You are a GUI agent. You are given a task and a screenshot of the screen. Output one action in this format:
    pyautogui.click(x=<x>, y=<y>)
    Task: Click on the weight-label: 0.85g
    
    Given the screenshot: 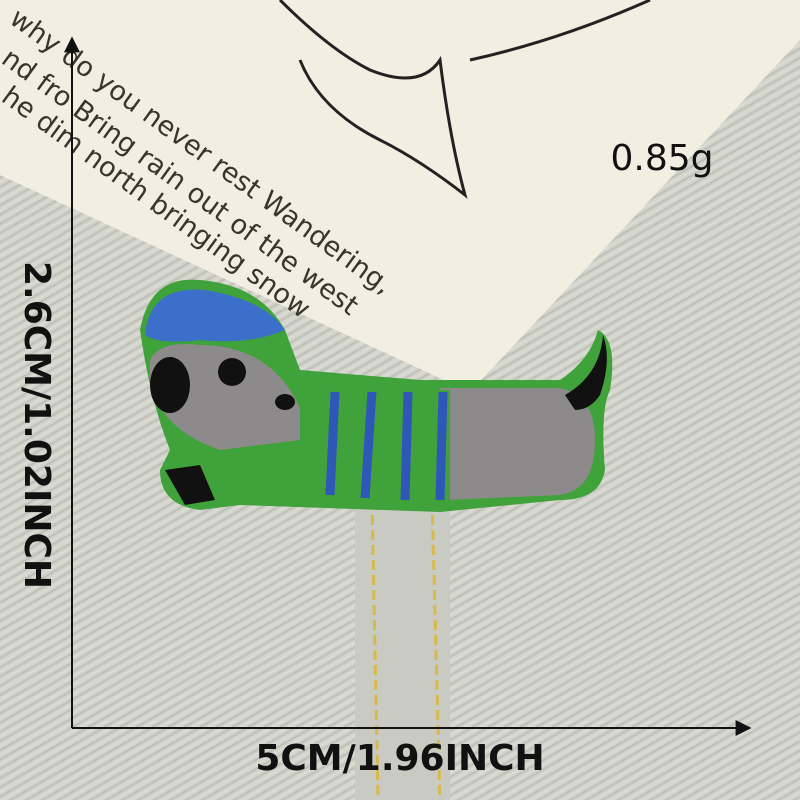 What is the action you would take?
    pyautogui.click(x=661, y=158)
    